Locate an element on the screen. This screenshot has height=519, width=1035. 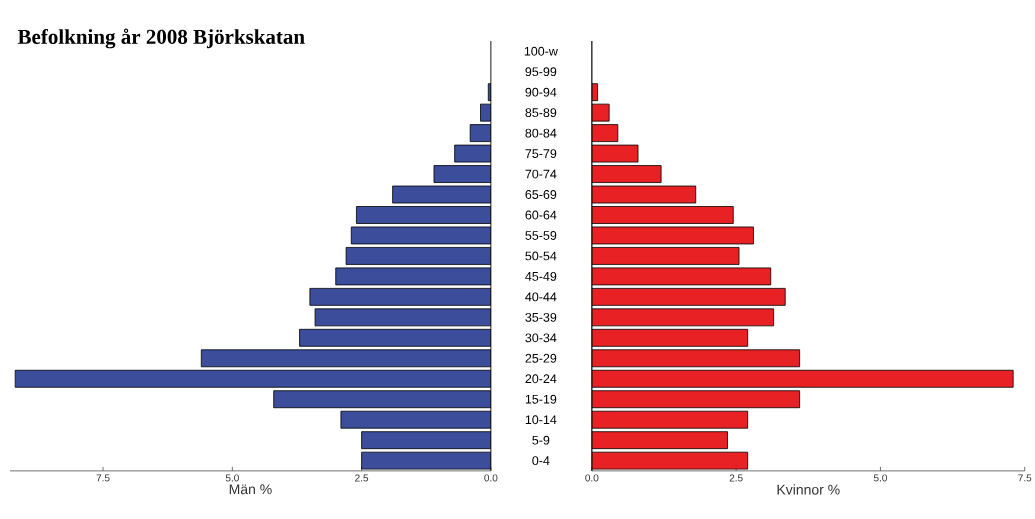
y-tick-label: 85-89 is located at coordinates (541, 113).